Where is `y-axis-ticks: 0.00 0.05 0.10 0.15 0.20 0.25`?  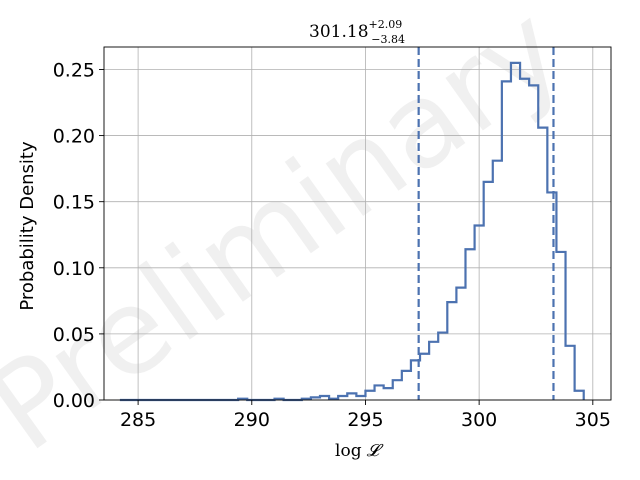 y-axis-ticks: 0.00 0.05 0.10 0.15 0.20 0.25 is located at coordinates (78, 235).